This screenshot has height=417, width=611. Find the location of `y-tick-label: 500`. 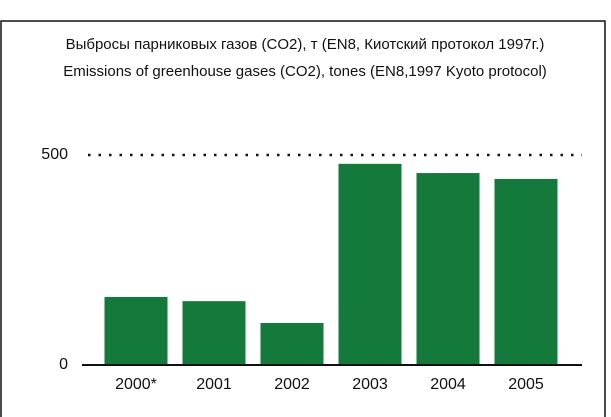

y-tick-label: 500 is located at coordinates (54, 154).